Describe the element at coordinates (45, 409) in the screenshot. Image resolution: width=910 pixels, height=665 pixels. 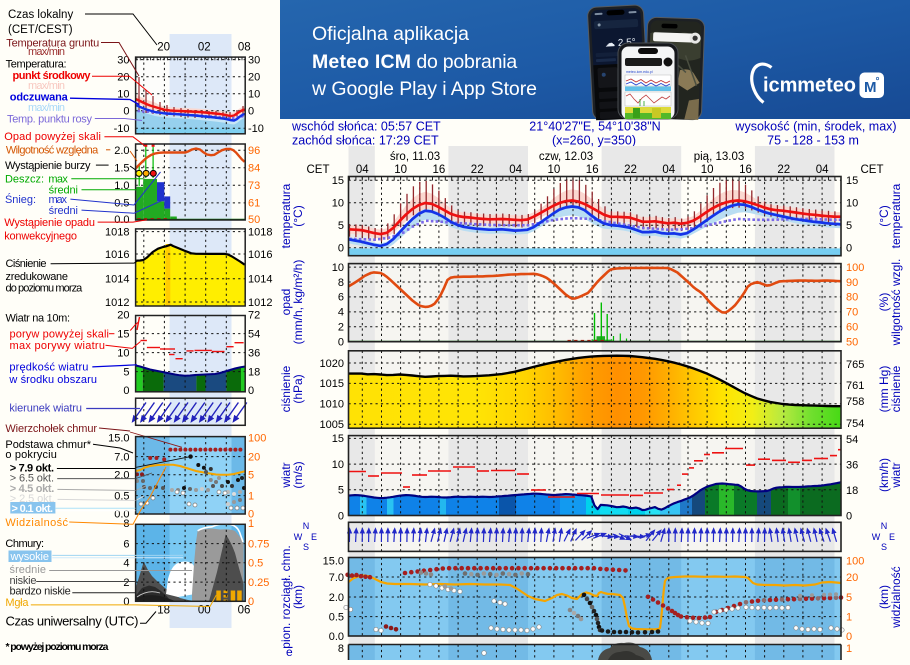
I see `svg-text: kierunek wiatru` at that location.